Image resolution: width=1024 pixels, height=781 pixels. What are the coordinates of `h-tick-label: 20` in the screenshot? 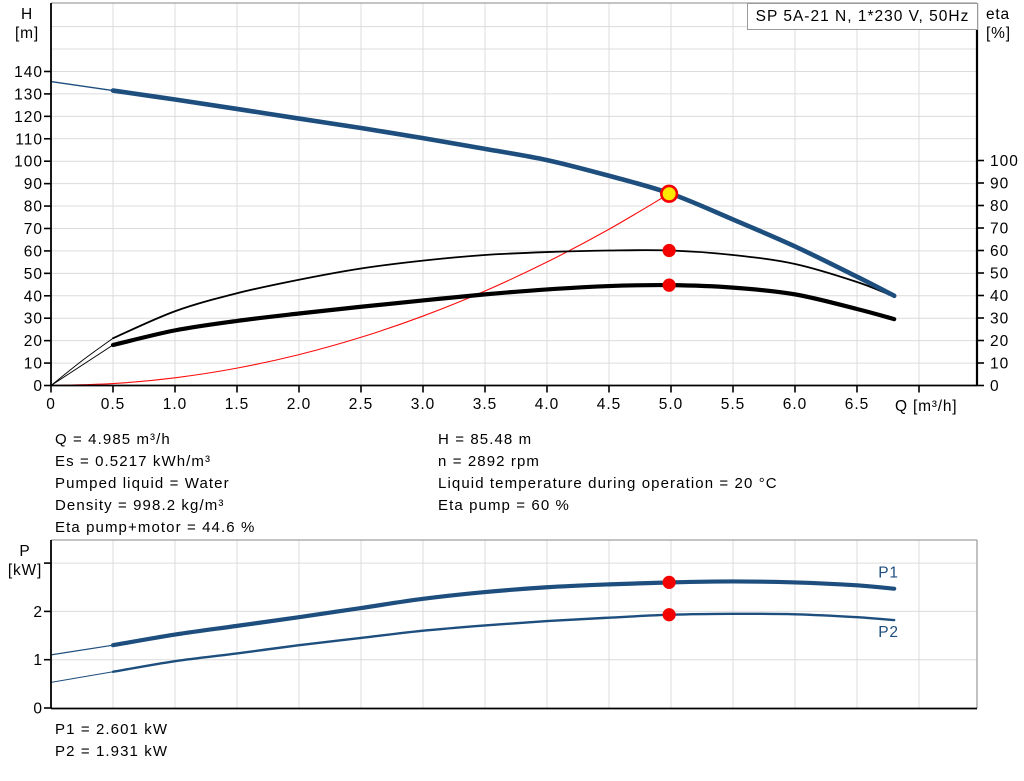 It's located at (33, 341).